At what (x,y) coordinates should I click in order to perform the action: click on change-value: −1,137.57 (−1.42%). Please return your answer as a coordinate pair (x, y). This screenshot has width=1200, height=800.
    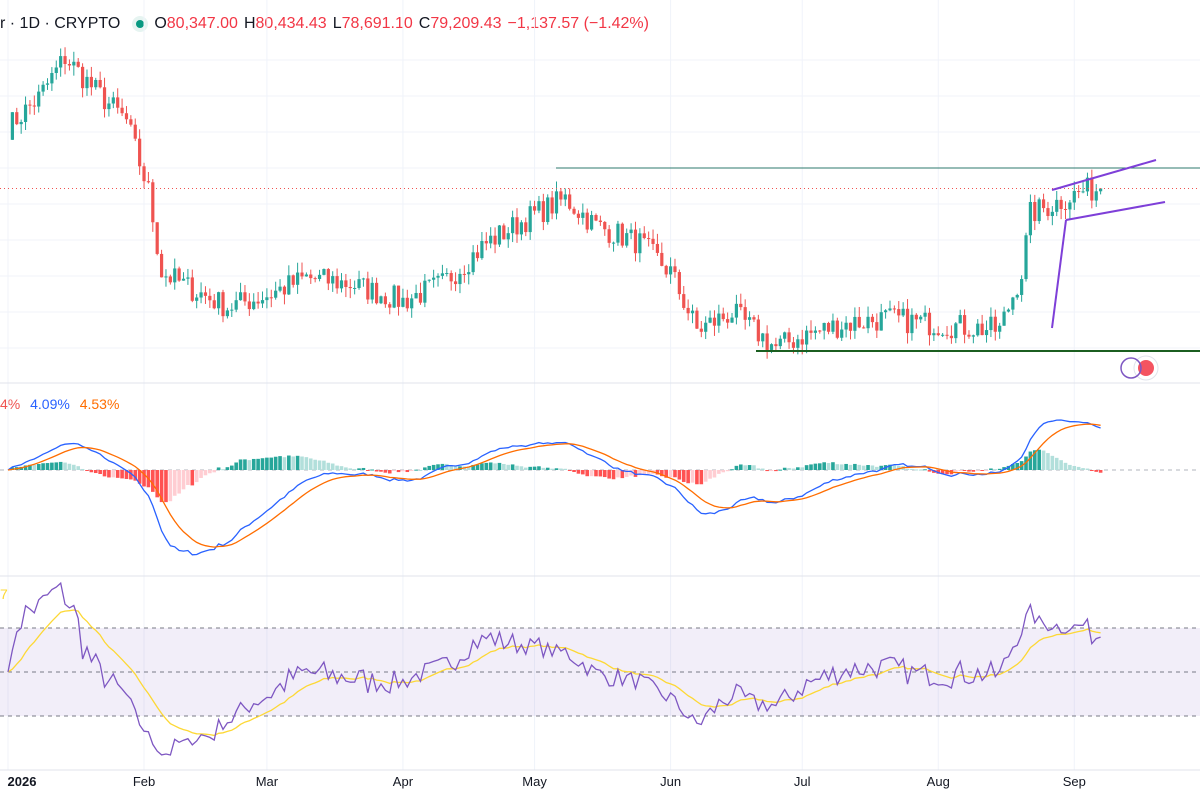
    Looking at the image, I should click on (578, 23).